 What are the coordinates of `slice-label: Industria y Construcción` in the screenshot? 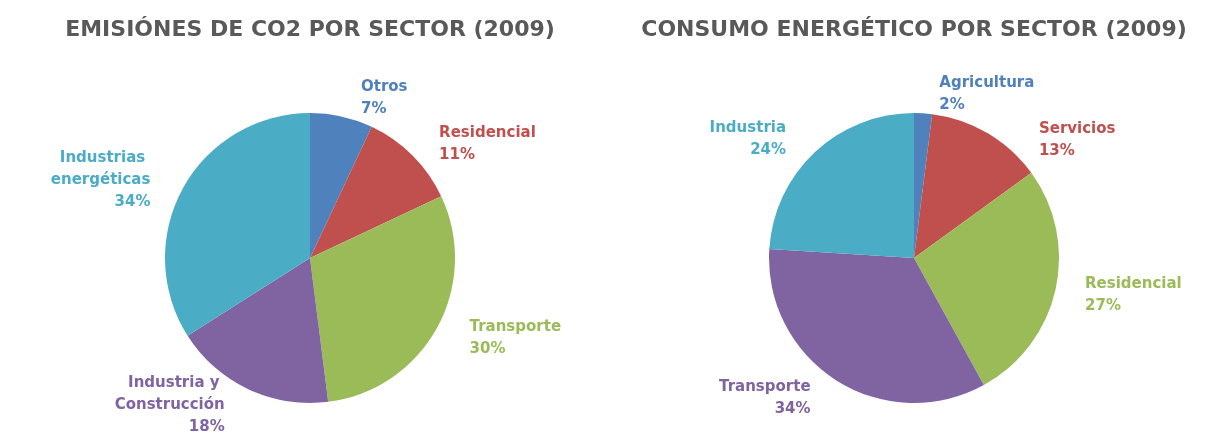 It's located at (169, 393).